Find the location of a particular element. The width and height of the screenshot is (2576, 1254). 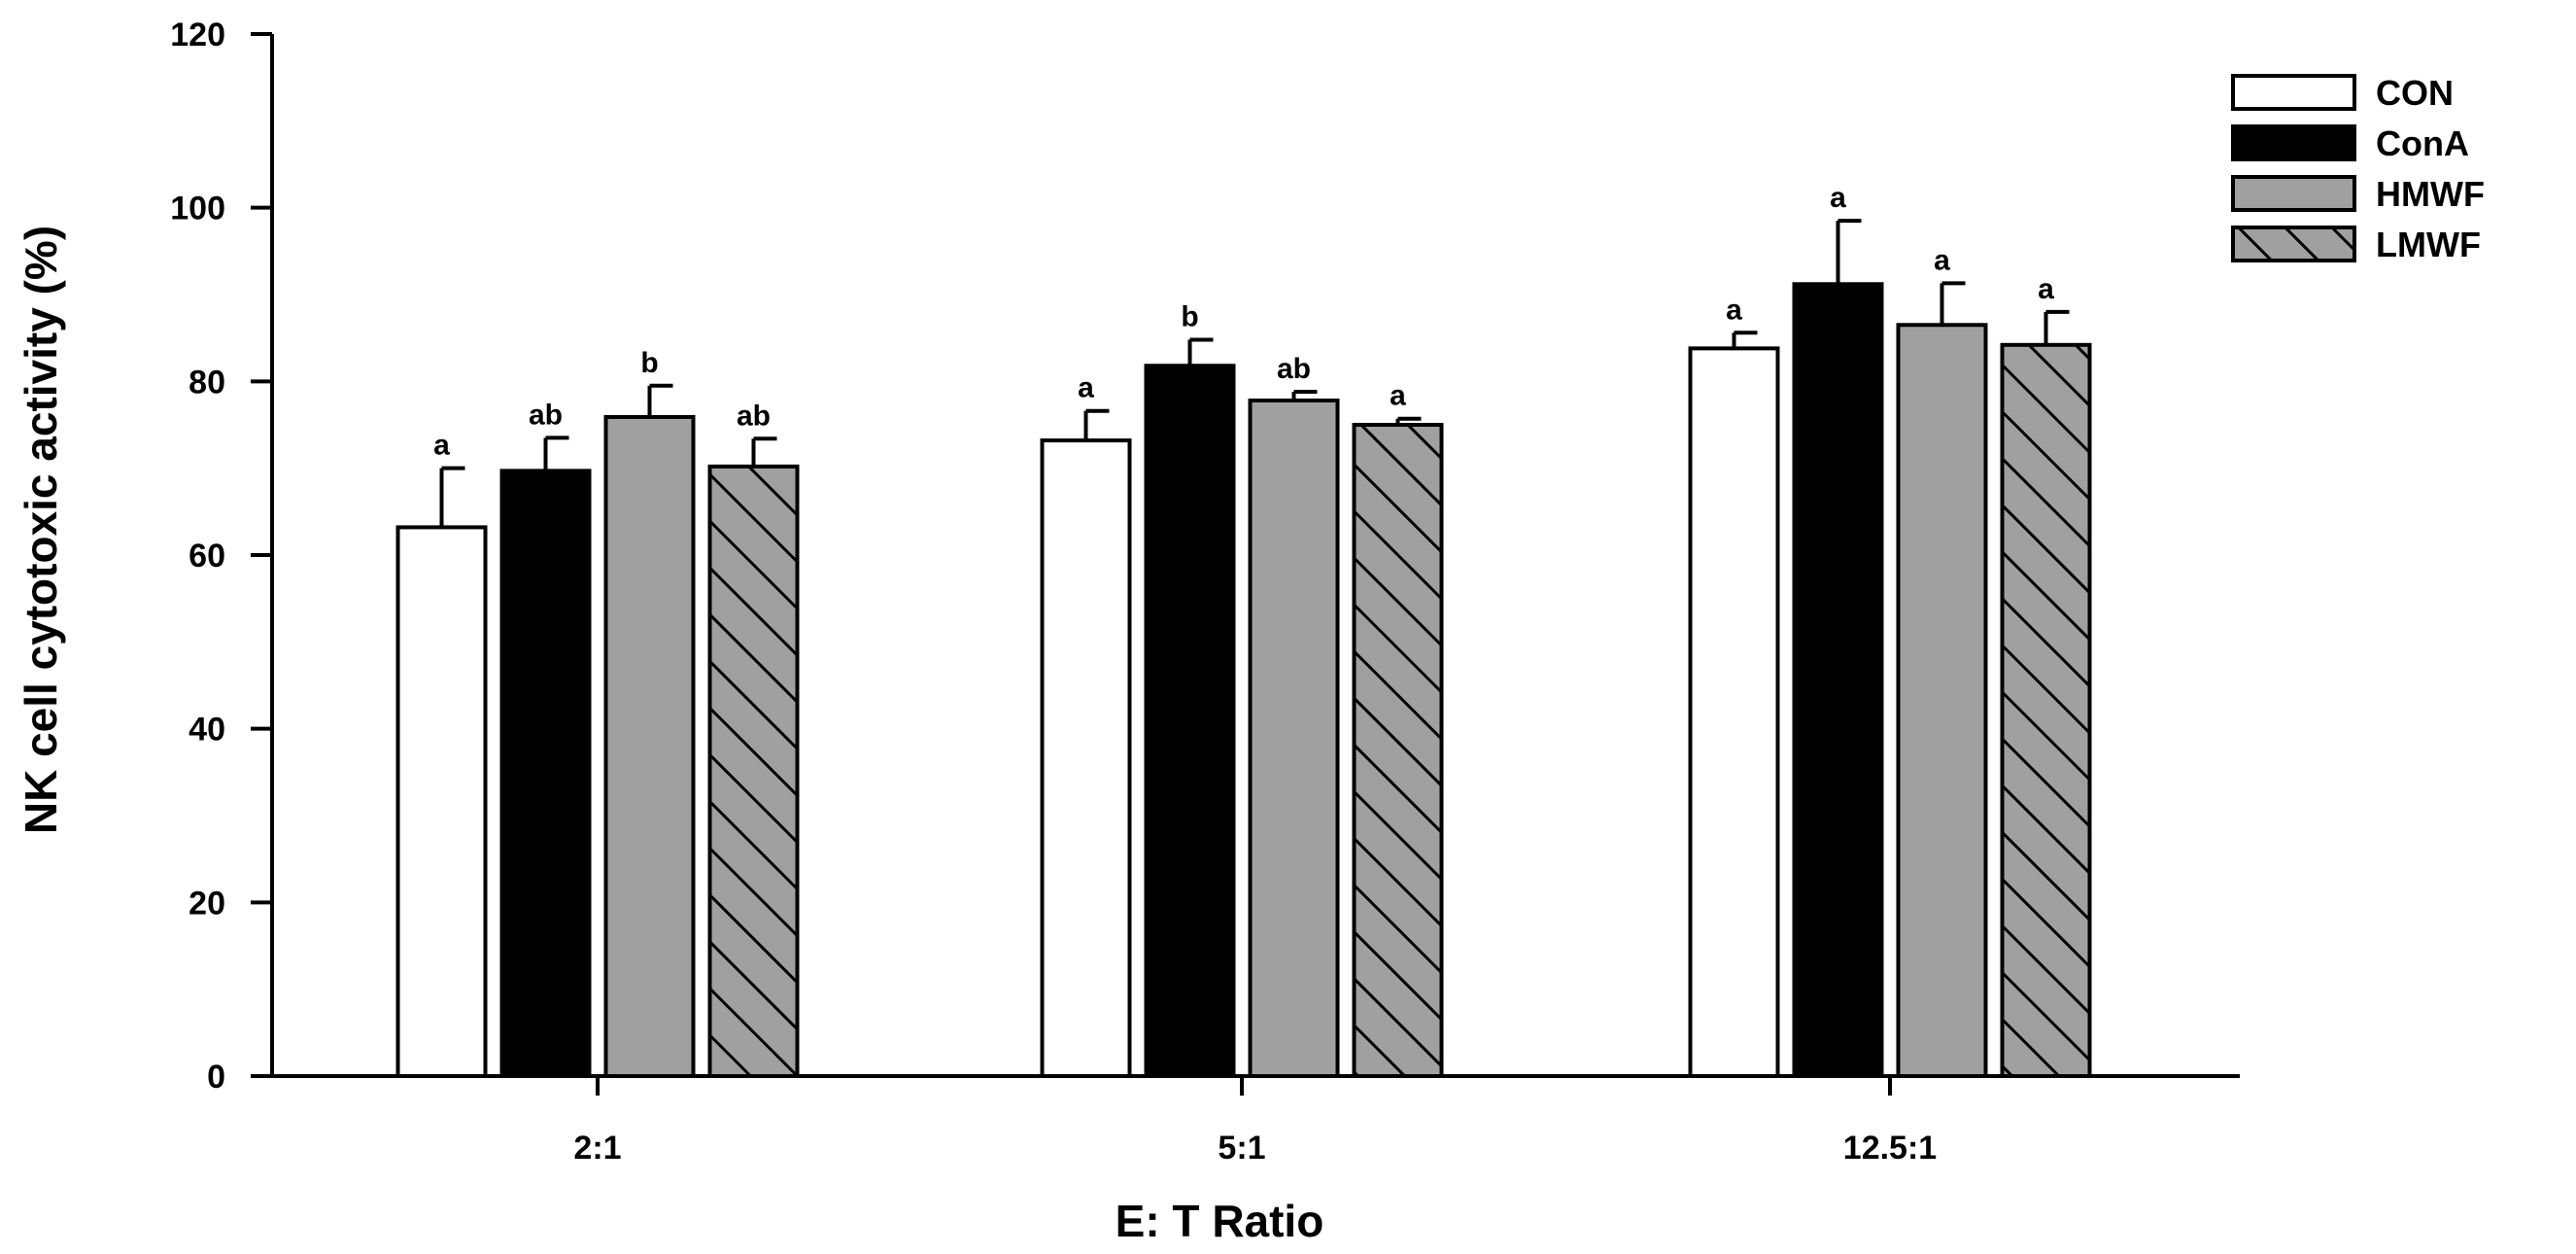

y-tick-label: 40 is located at coordinates (207, 730).